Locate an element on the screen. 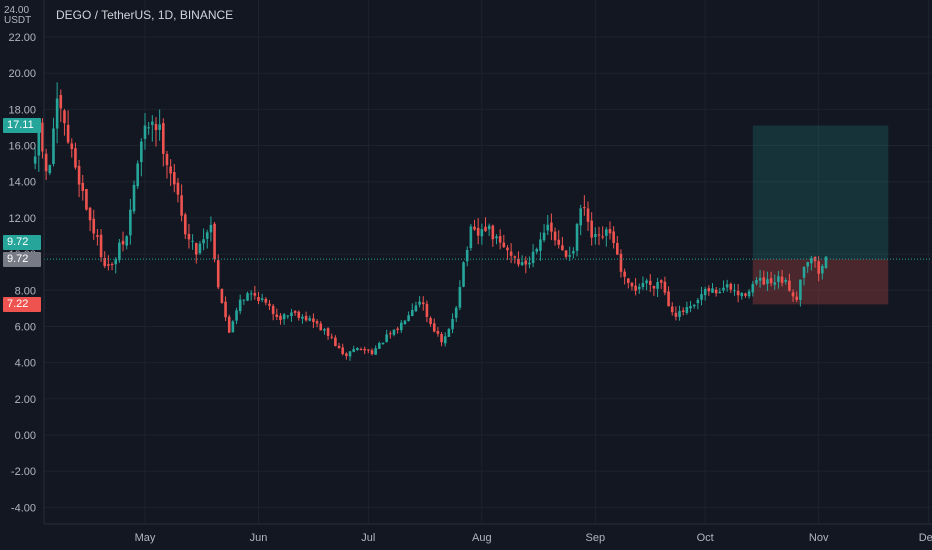  y-tick-label: 18.00 is located at coordinates (22, 110).